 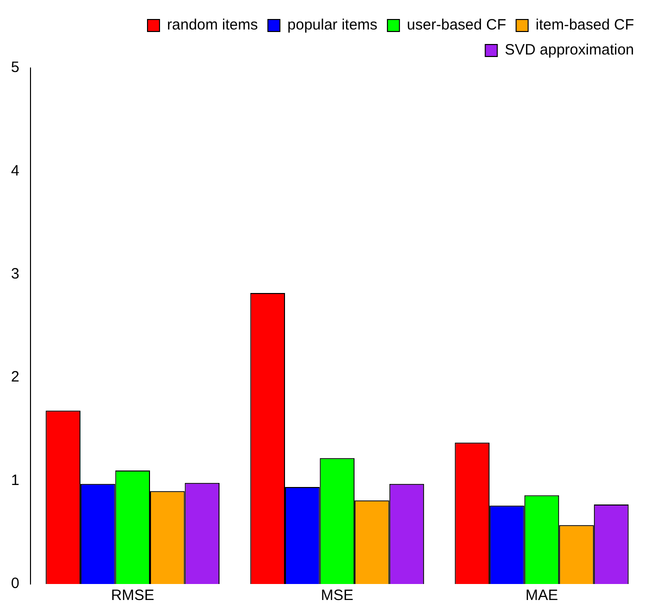 I want to click on y-tick-label: 3, so click(x=15, y=274).